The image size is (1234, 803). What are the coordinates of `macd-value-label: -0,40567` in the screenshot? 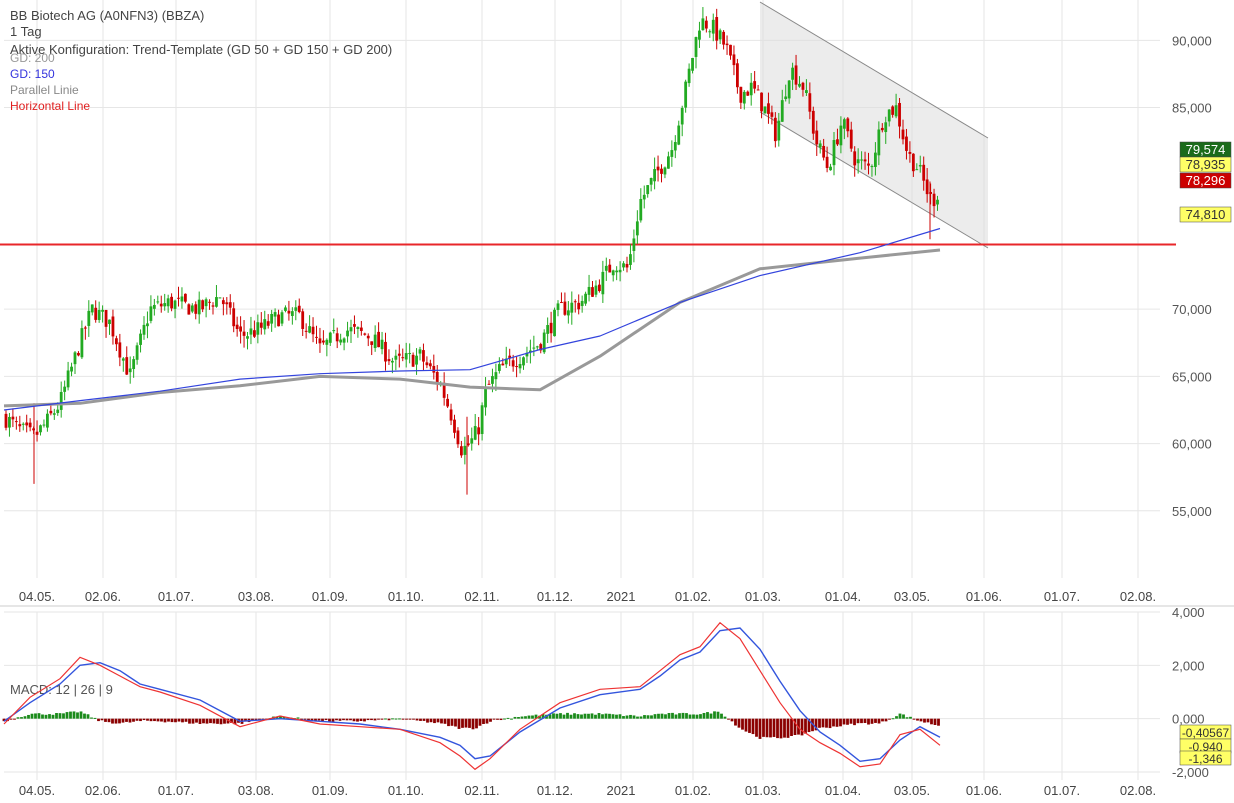 It's located at (1206, 733).